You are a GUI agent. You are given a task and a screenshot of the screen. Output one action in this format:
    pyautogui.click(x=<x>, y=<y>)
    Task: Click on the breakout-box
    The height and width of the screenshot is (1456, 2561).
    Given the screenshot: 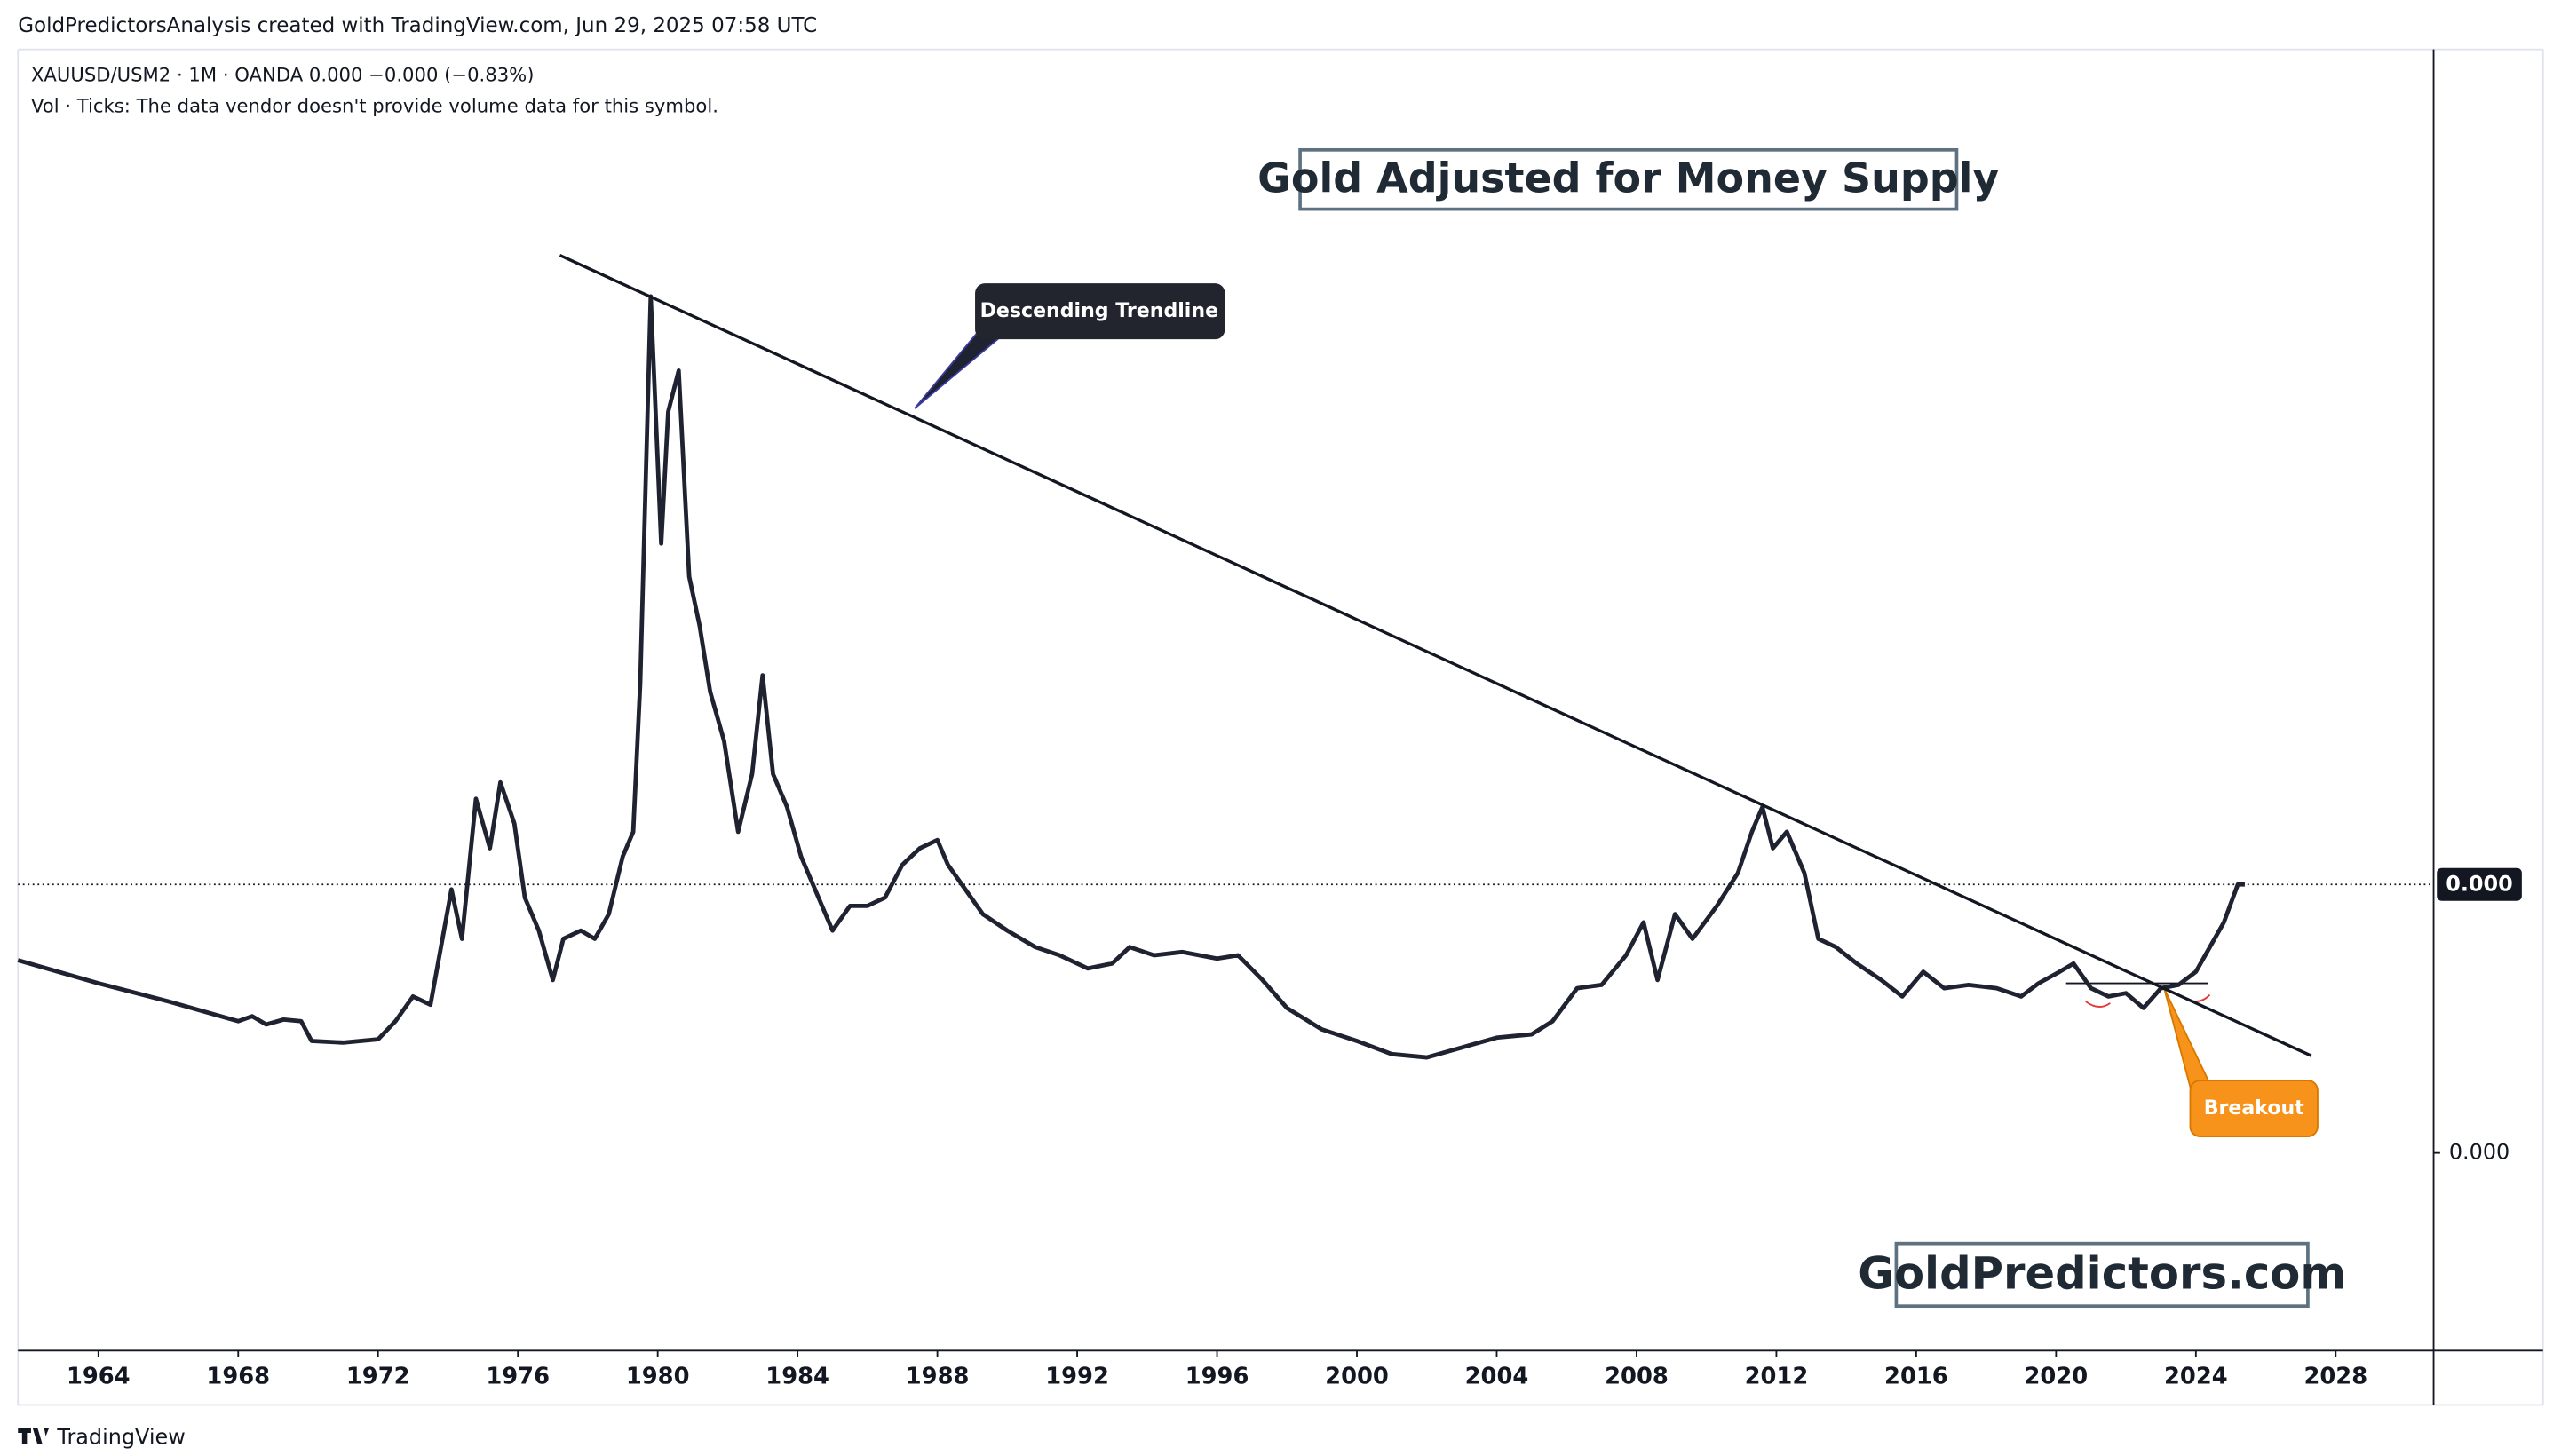 What is the action you would take?
    pyautogui.click(x=2254, y=1109)
    